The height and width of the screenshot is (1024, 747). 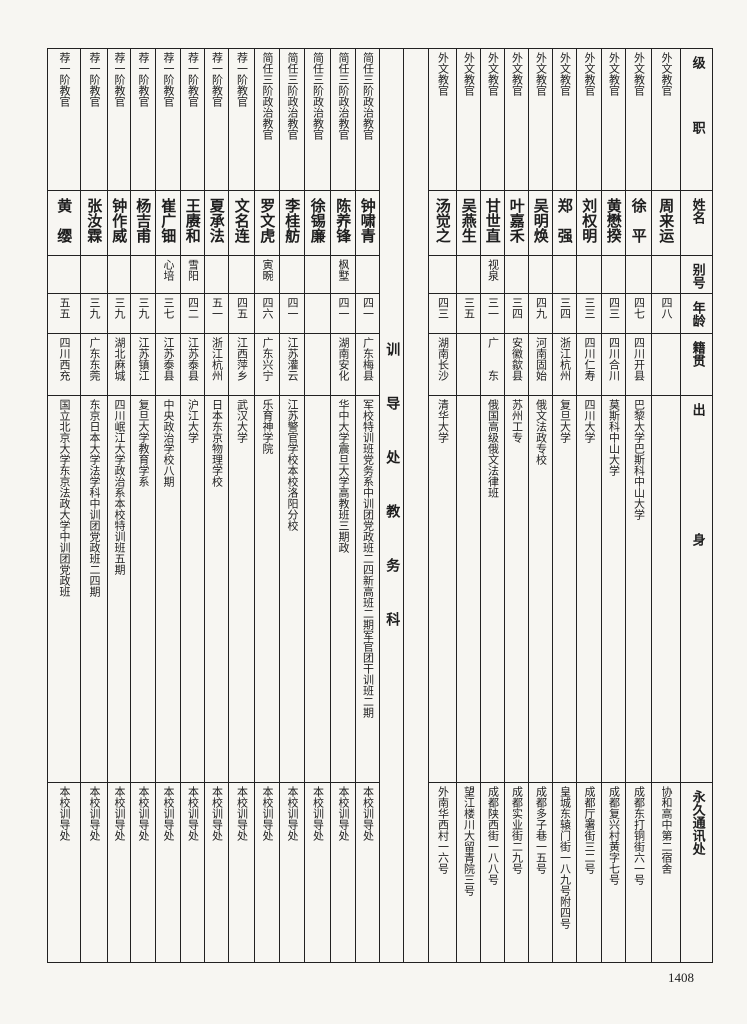 What do you see at coordinates (193, 359) in the screenshot?
I see `staff-origin-text: 江苏泰县` at bounding box center [193, 359].